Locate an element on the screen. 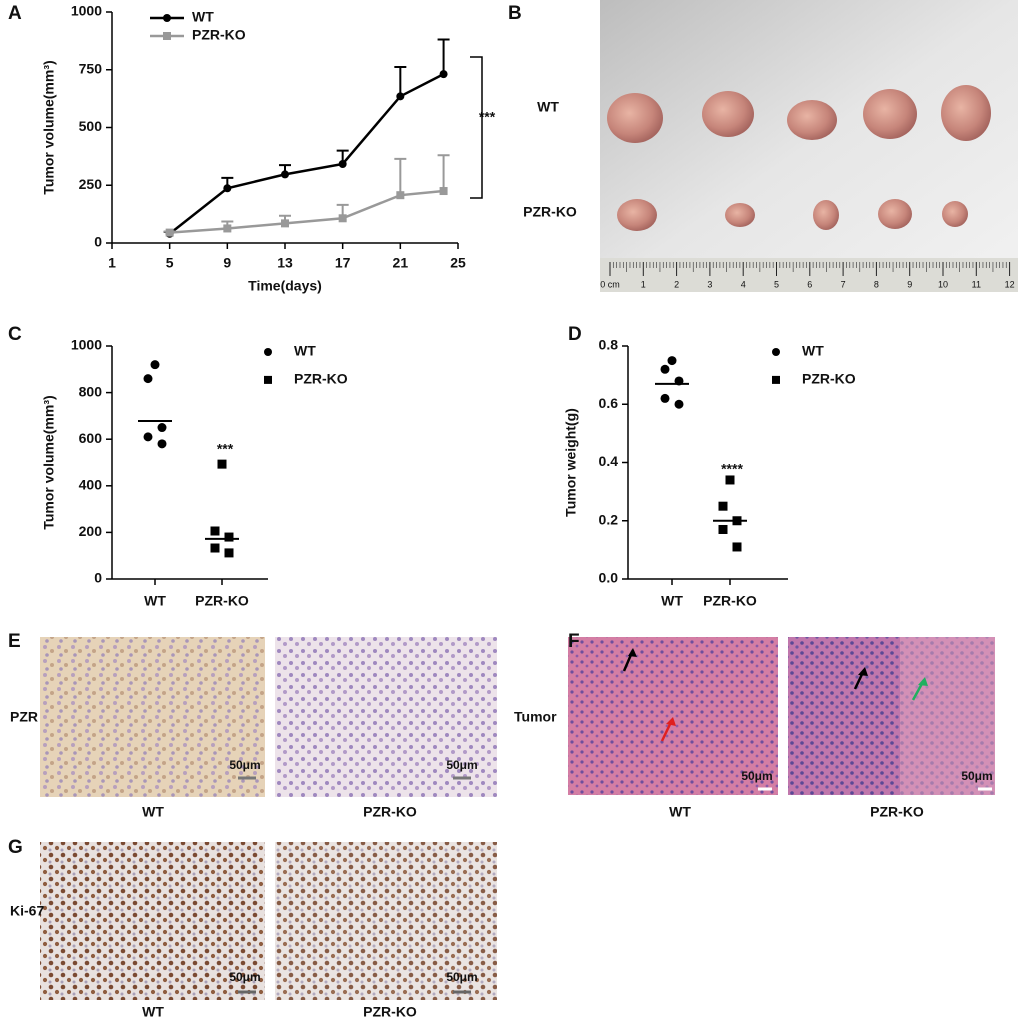 The width and height of the screenshot is (1020, 1025). y-tick-label: 0.0 is located at coordinates (609, 578).